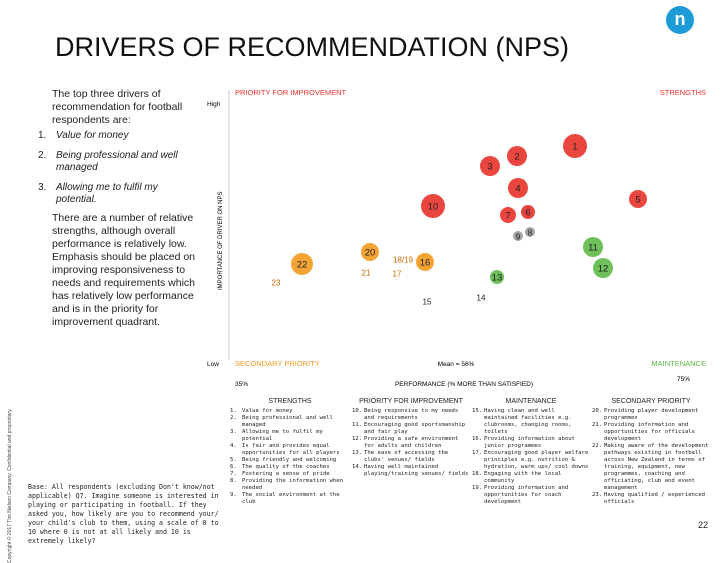 The image size is (720, 563). What do you see at coordinates (523, 477) in the screenshot?
I see `legend-text: Engaging with the local community` at bounding box center [523, 477].